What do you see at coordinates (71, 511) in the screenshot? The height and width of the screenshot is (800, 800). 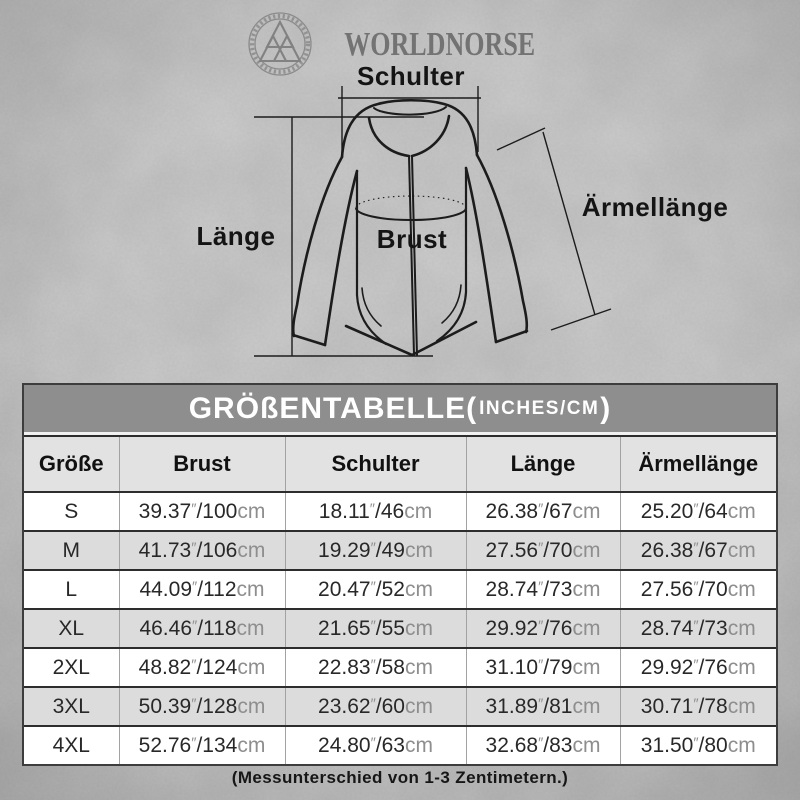 I see `size-cell: S` at bounding box center [71, 511].